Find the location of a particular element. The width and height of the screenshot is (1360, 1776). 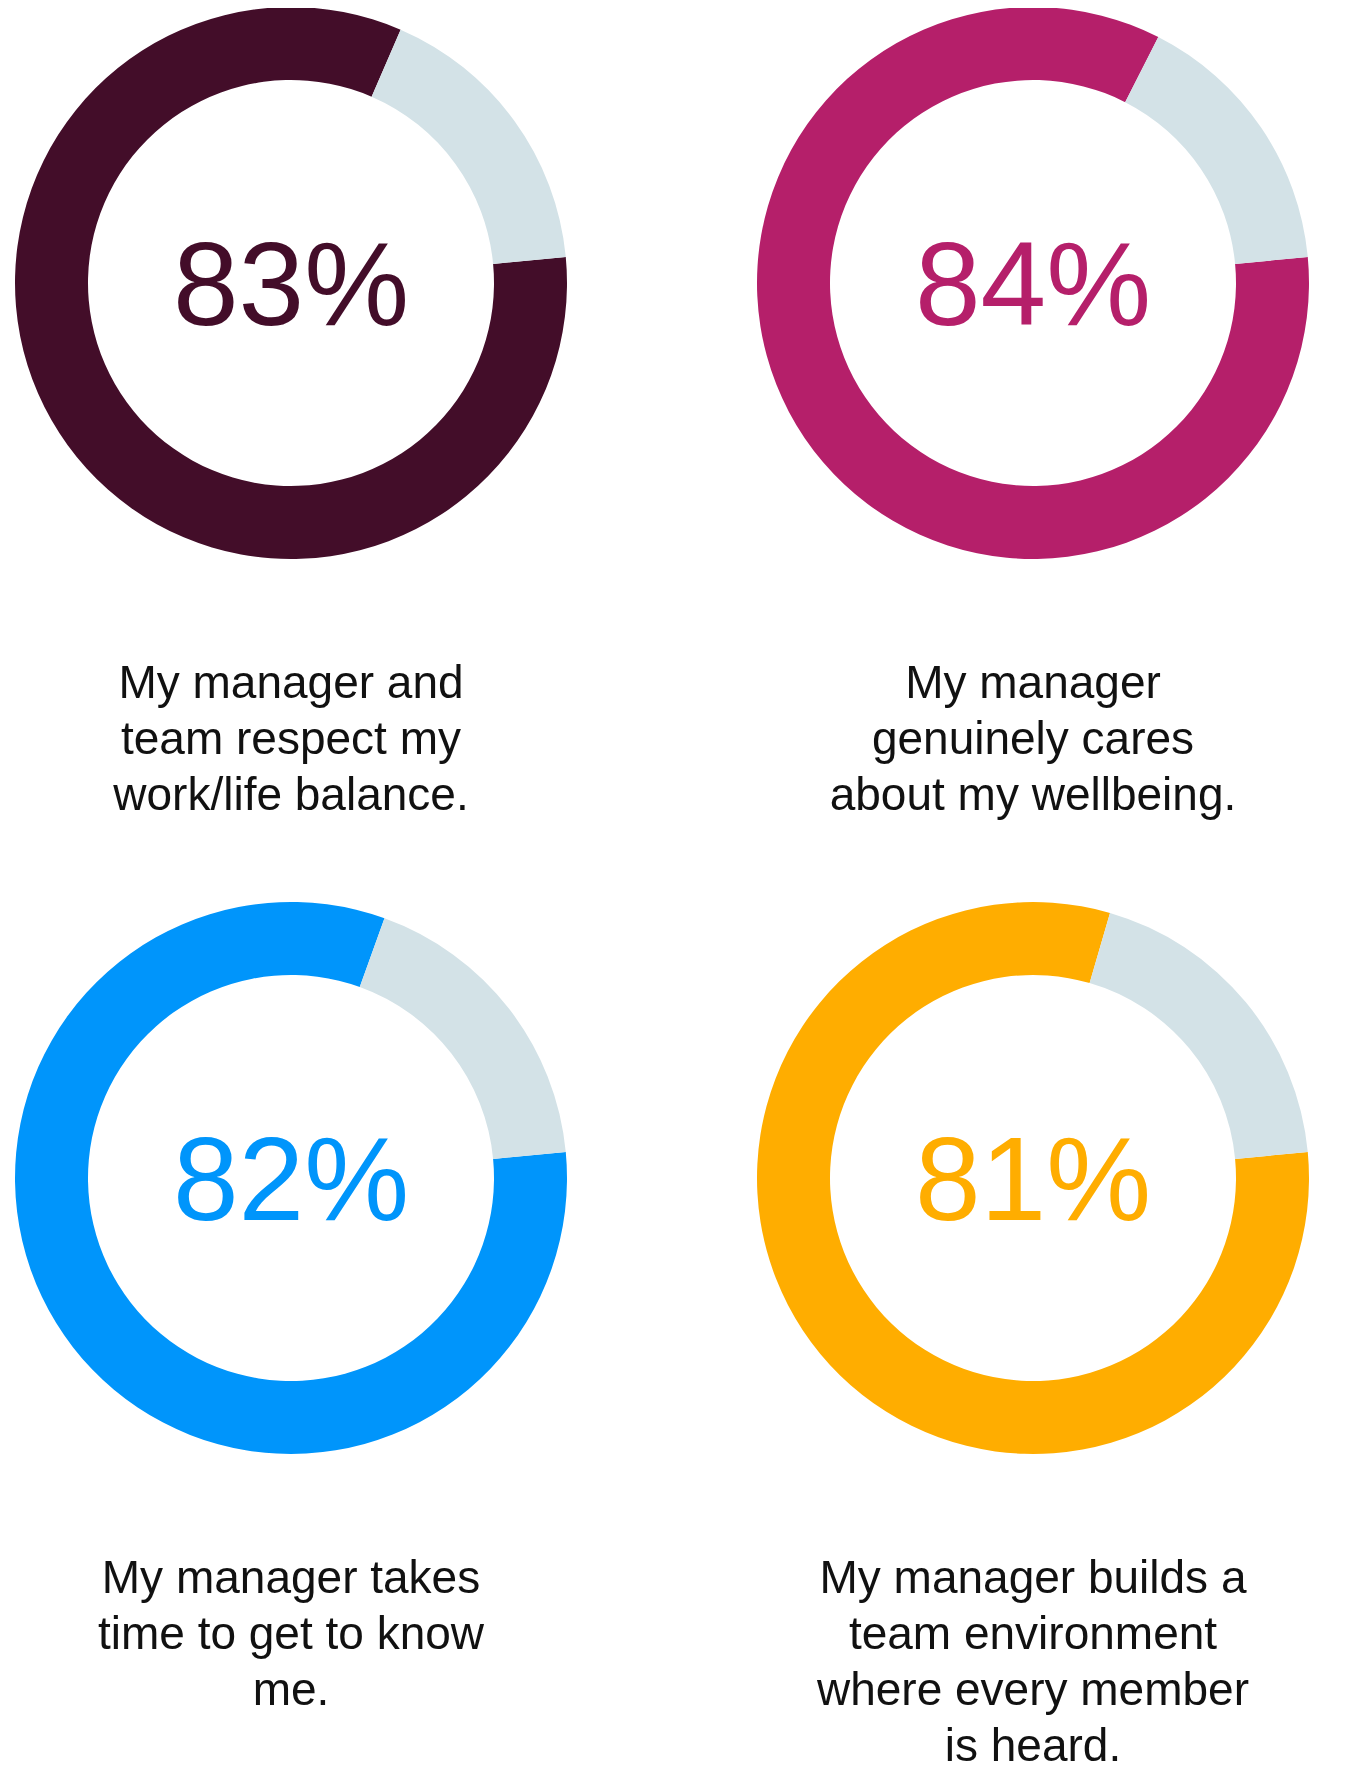

text: My manager genuinely cares about my wellbeing. is located at coordinates (1033, 738).